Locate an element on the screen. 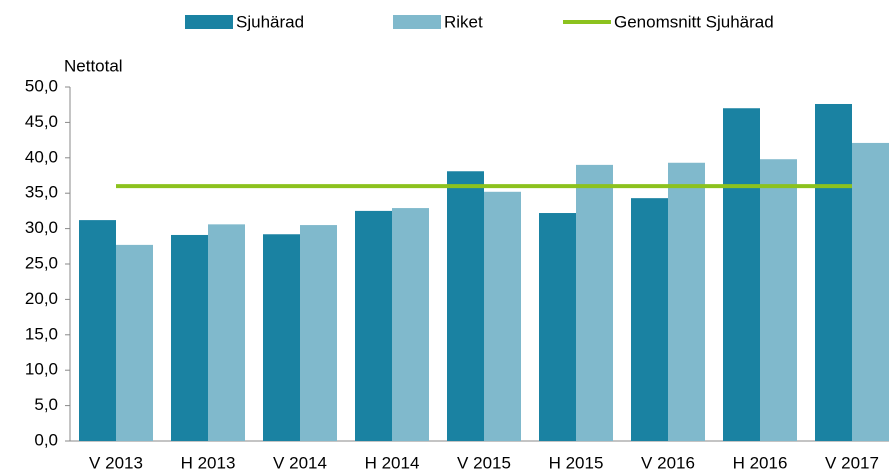 Image resolution: width=889 pixels, height=475 pixels. legend-label: Riket is located at coordinates (463, 21).